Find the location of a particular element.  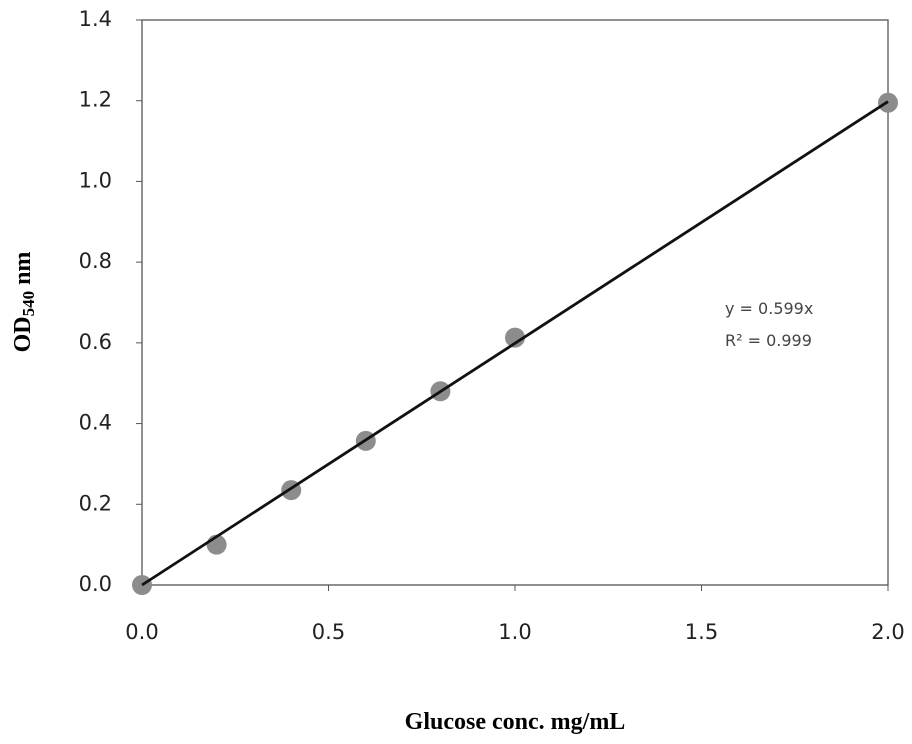

y-tick-label: 1.0 is located at coordinates (95, 180).